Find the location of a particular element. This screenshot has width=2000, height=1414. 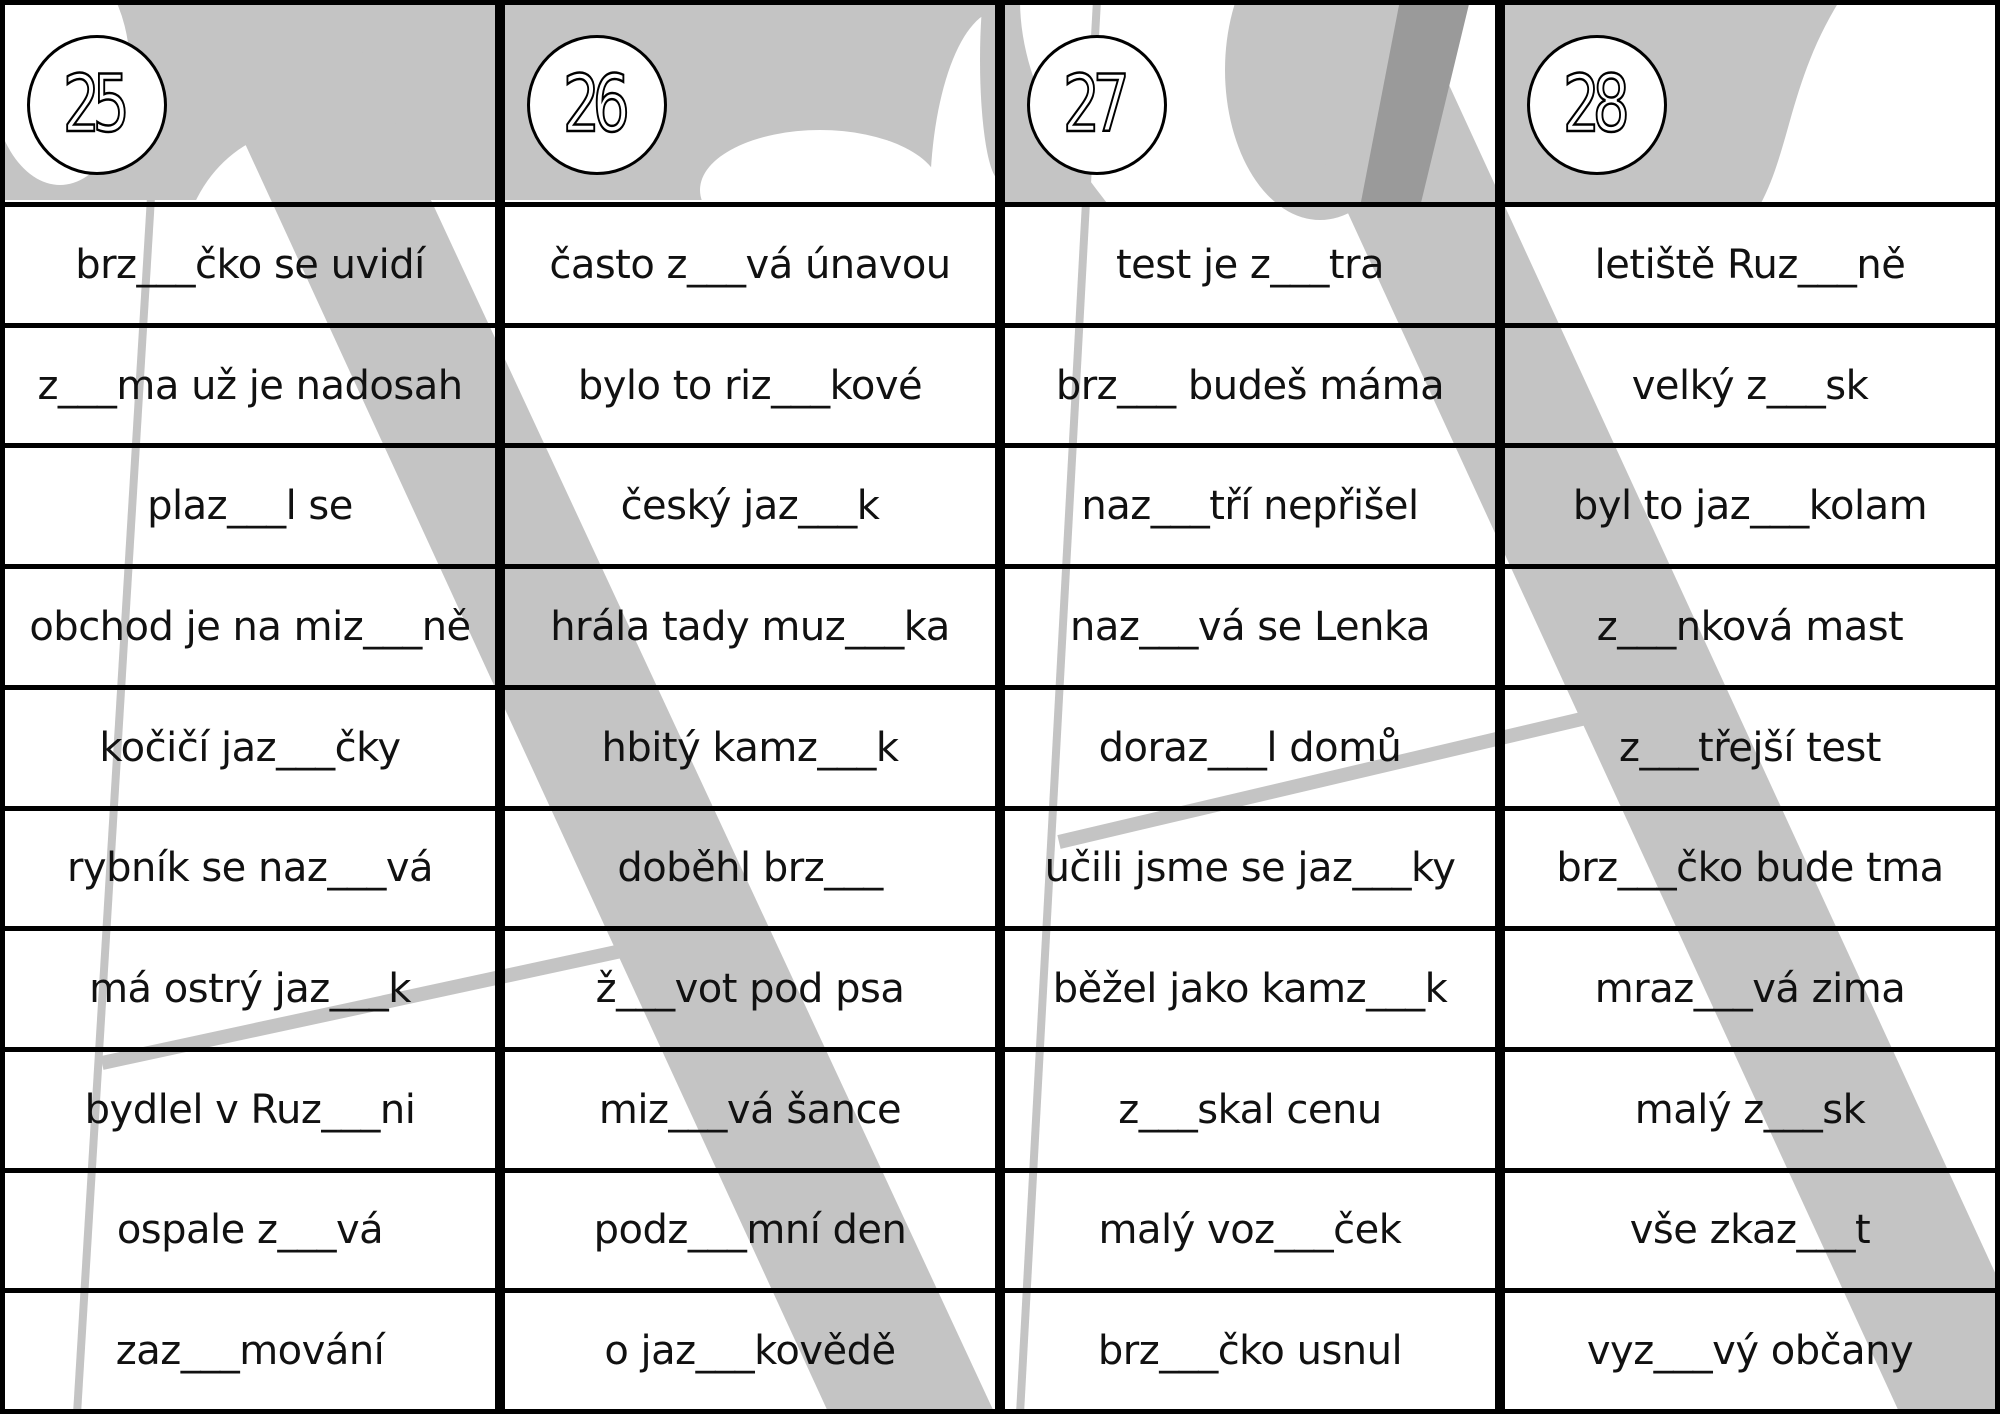

number-badge: 26 is located at coordinates (597, 105).